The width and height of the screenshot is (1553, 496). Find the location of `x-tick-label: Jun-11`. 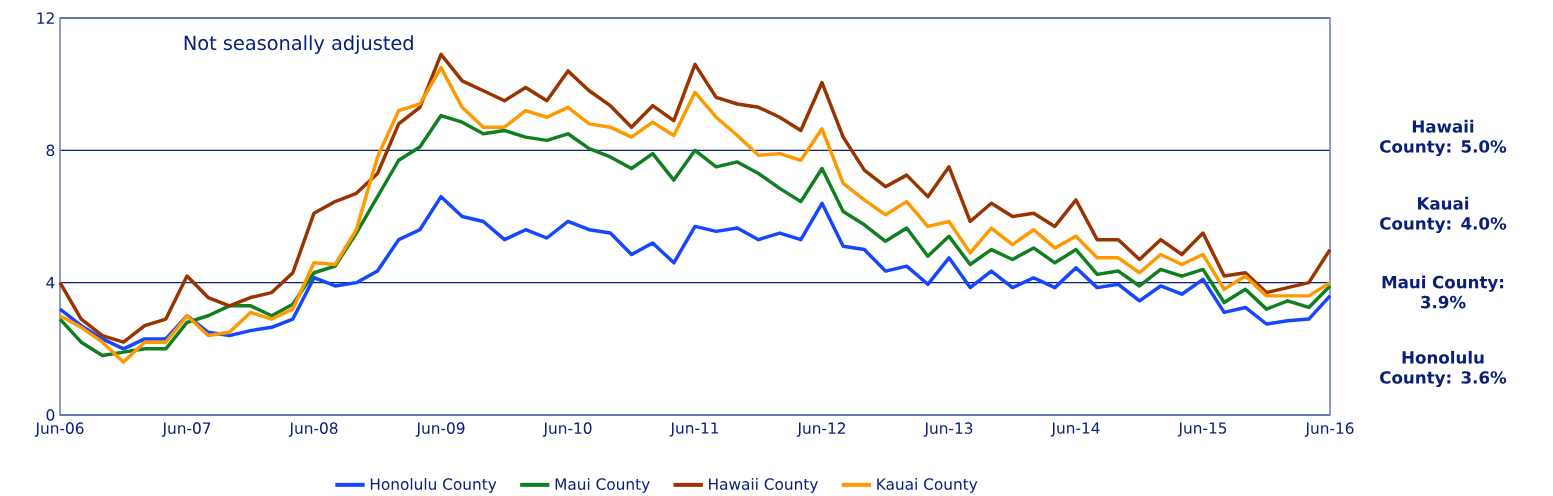

x-tick-label: Jun-11 is located at coordinates (694, 429).